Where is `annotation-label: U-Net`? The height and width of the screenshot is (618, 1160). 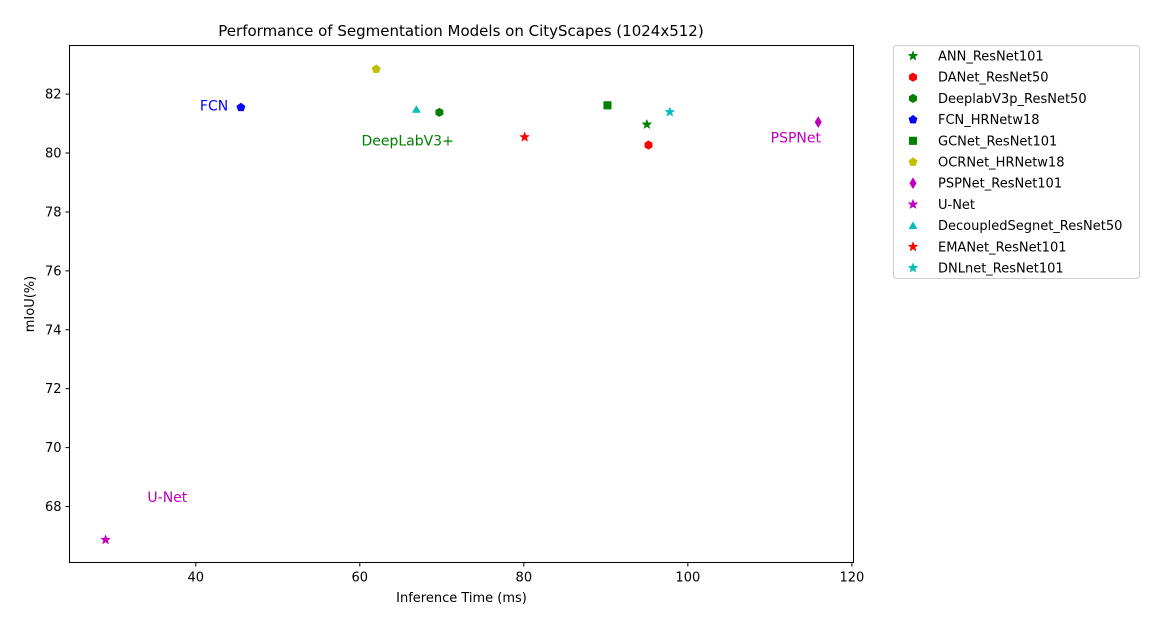
annotation-label: U-Net is located at coordinates (167, 498).